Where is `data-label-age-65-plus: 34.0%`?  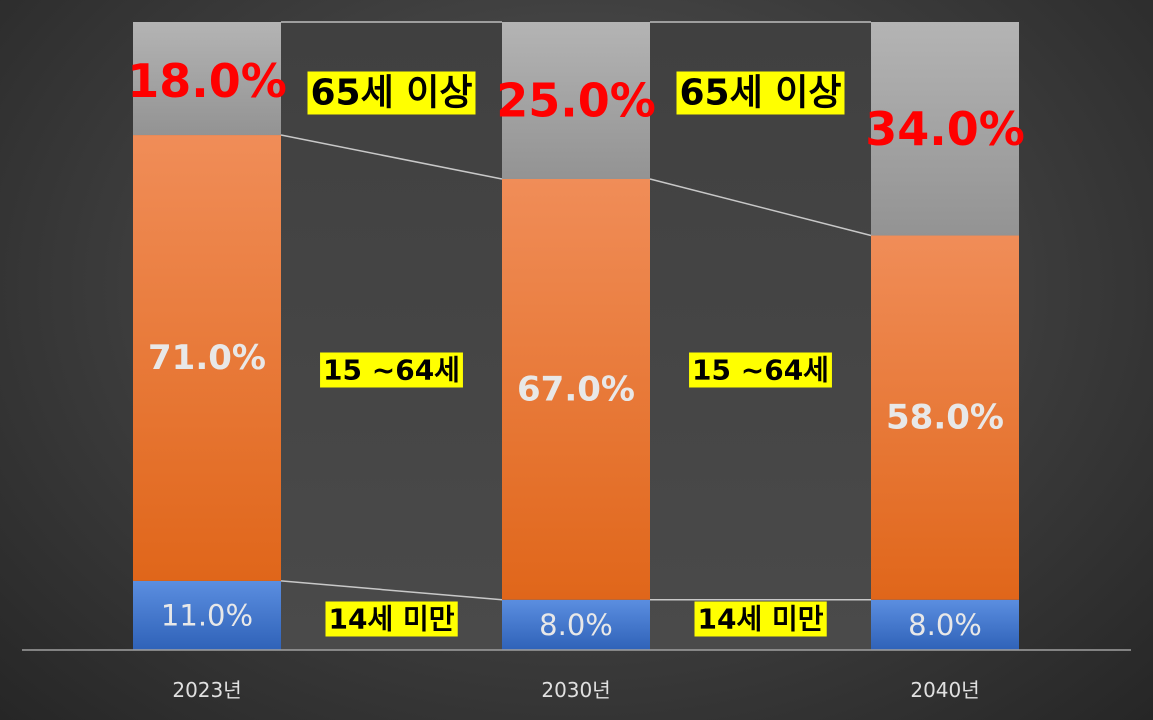
data-label-age-65-plus: 34.0% is located at coordinates (945, 129).